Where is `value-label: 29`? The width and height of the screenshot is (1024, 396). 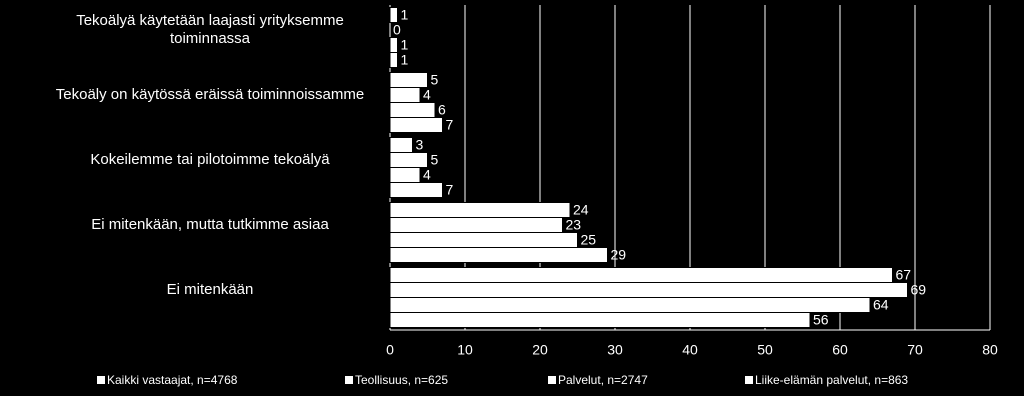
value-label: 29 is located at coordinates (619, 255).